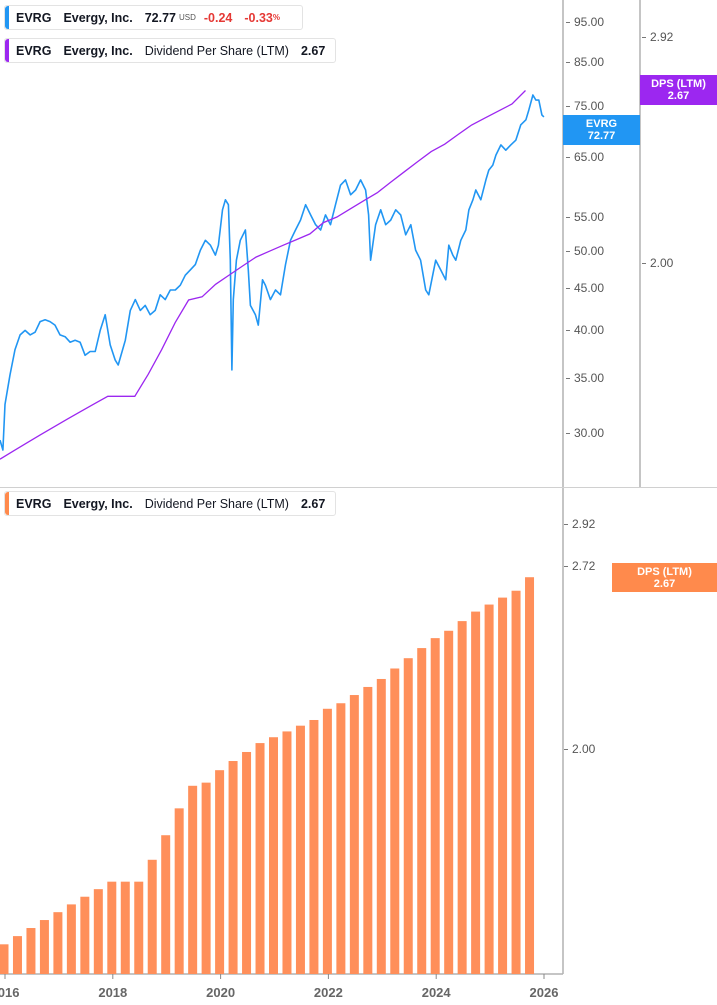 This screenshot has height=1005, width=717. I want to click on legend-currency: USD, so click(187, 17).